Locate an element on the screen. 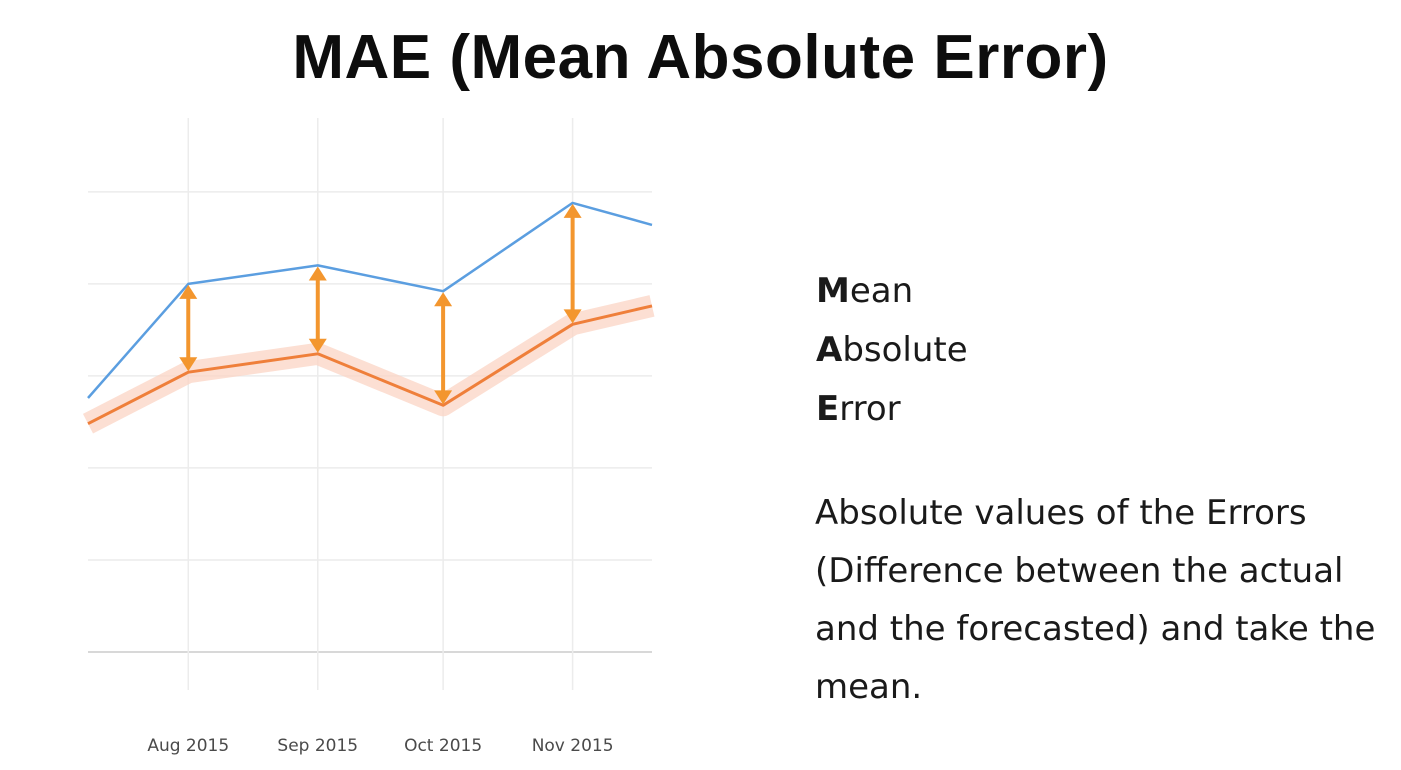 The height and width of the screenshot is (770, 1401). series-line-actual is located at coordinates (370, 300).